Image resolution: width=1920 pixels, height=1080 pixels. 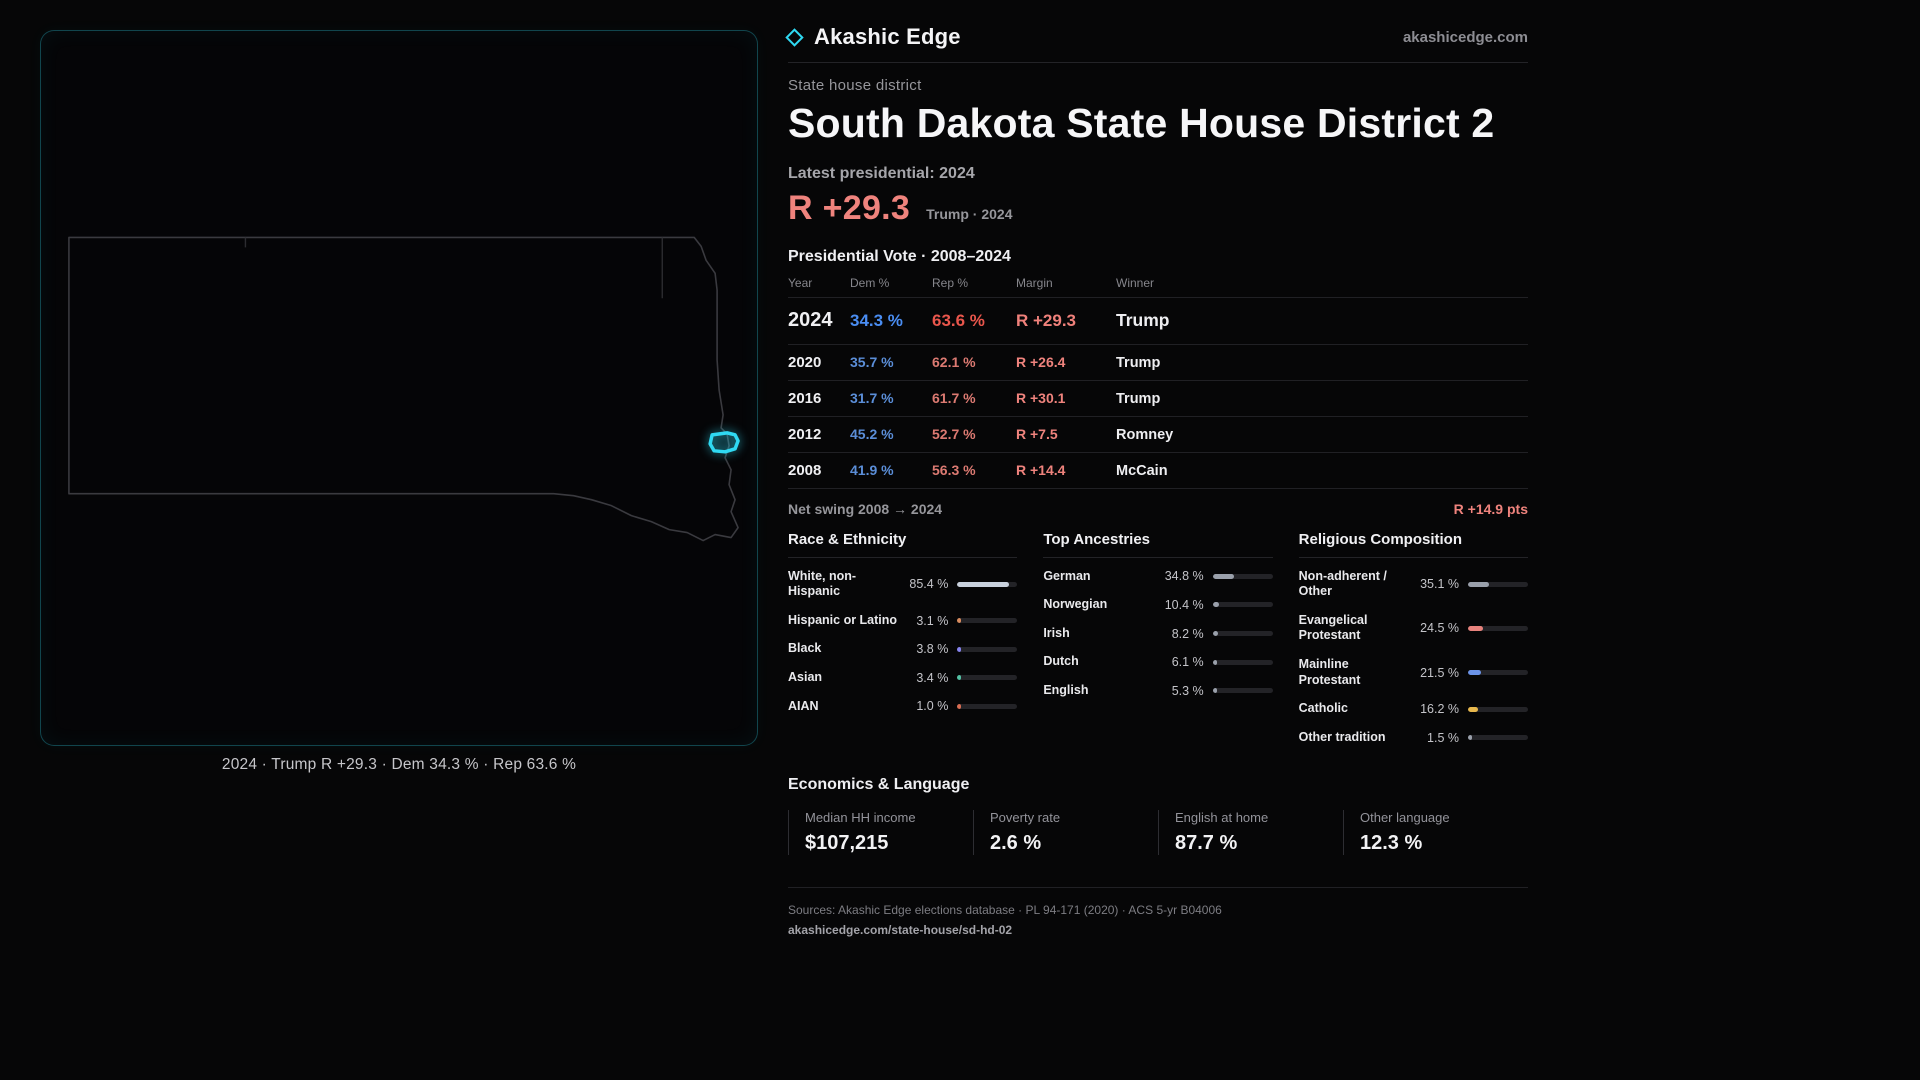 What do you see at coordinates (849, 208) in the screenshot?
I see `headline-margin: R +29.3` at bounding box center [849, 208].